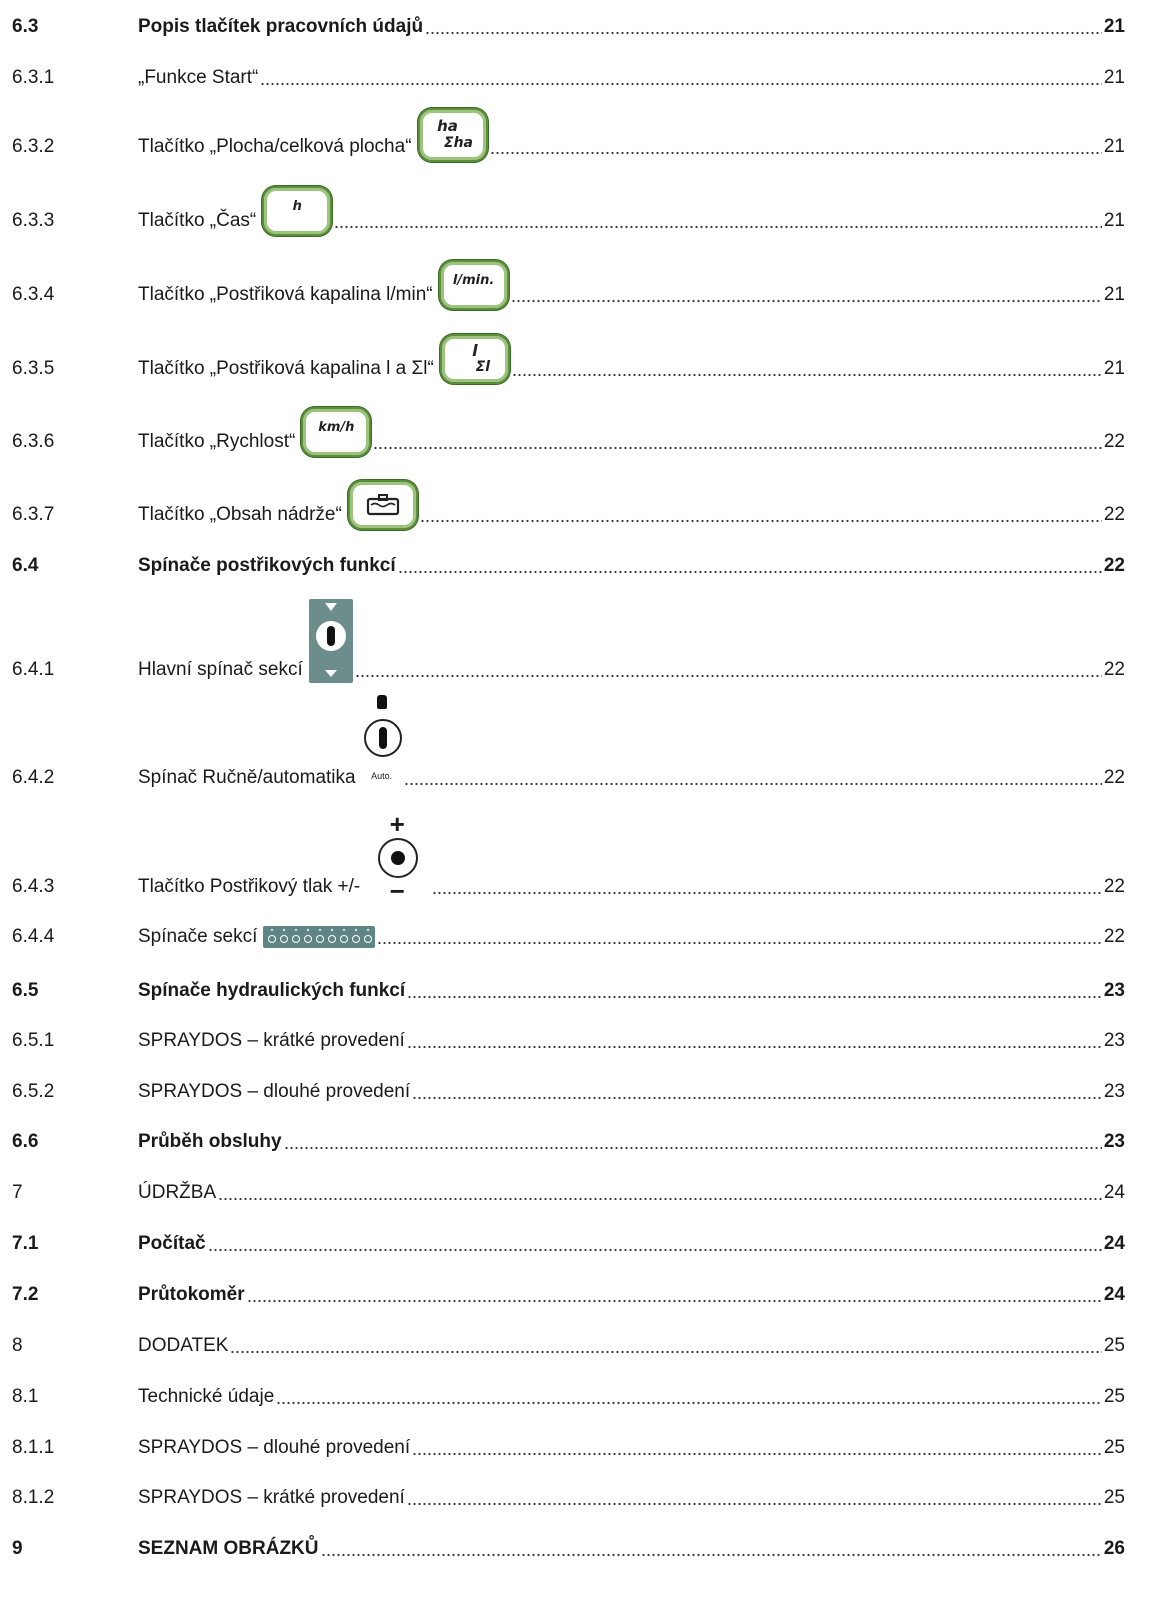 Image resolution: width=1149 pixels, height=1597 pixels. Describe the element at coordinates (574, 937) in the screenshot. I see `toc-entry: 6.4.4 Spínače sekcí 22` at that location.